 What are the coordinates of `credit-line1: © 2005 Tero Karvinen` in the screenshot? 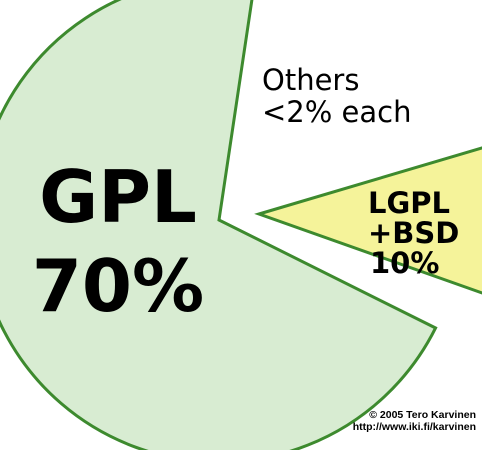 It's located at (422, 415).